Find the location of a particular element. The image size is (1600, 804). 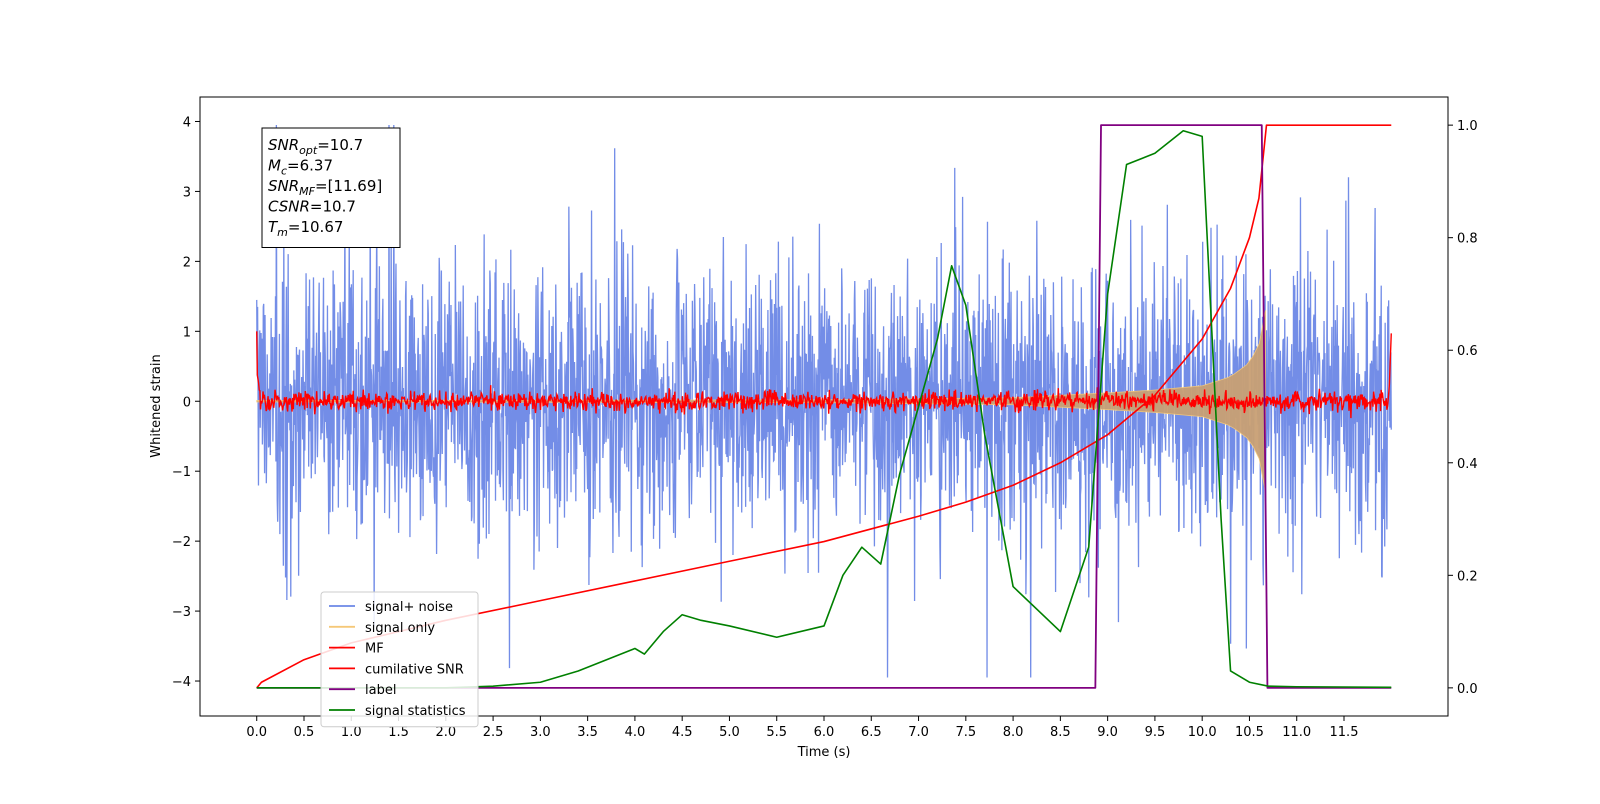

legend-label: signal+ noise is located at coordinates (409, 607).